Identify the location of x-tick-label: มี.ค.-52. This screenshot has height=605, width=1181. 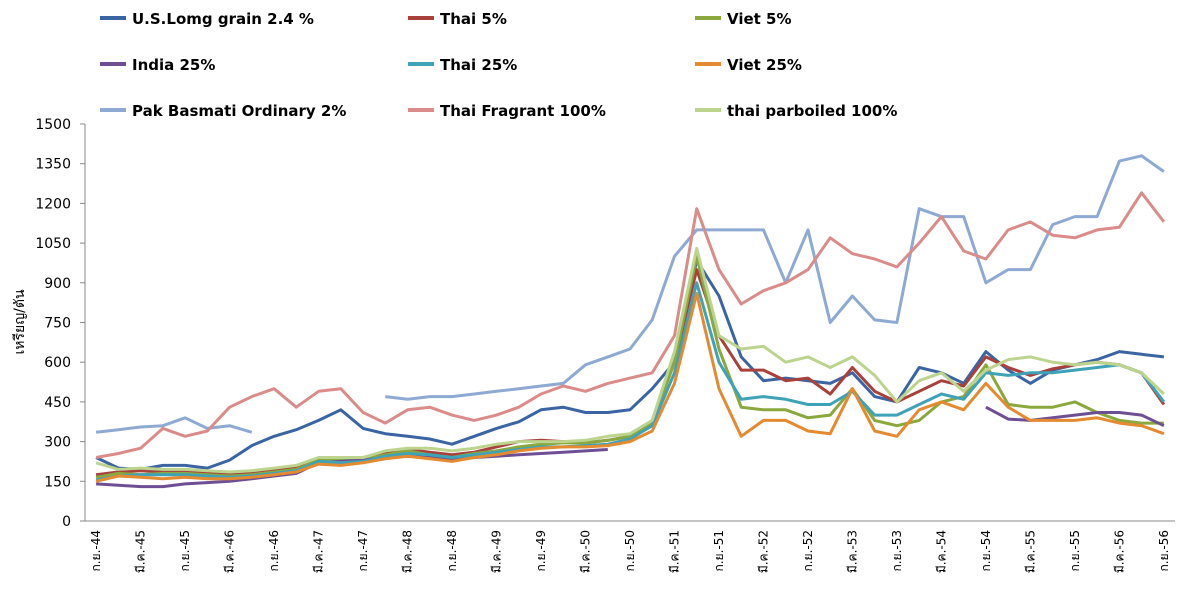
(763, 551).